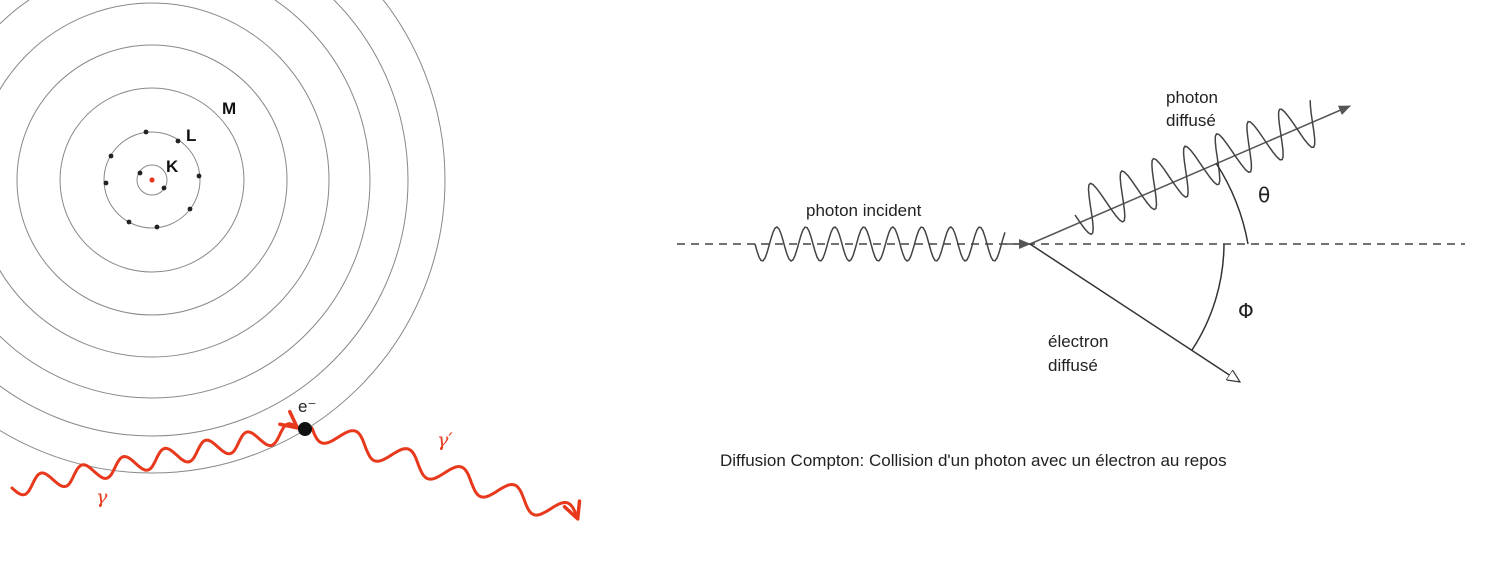  What do you see at coordinates (307, 406) in the screenshot?
I see `electron-label: e⁻` at bounding box center [307, 406].